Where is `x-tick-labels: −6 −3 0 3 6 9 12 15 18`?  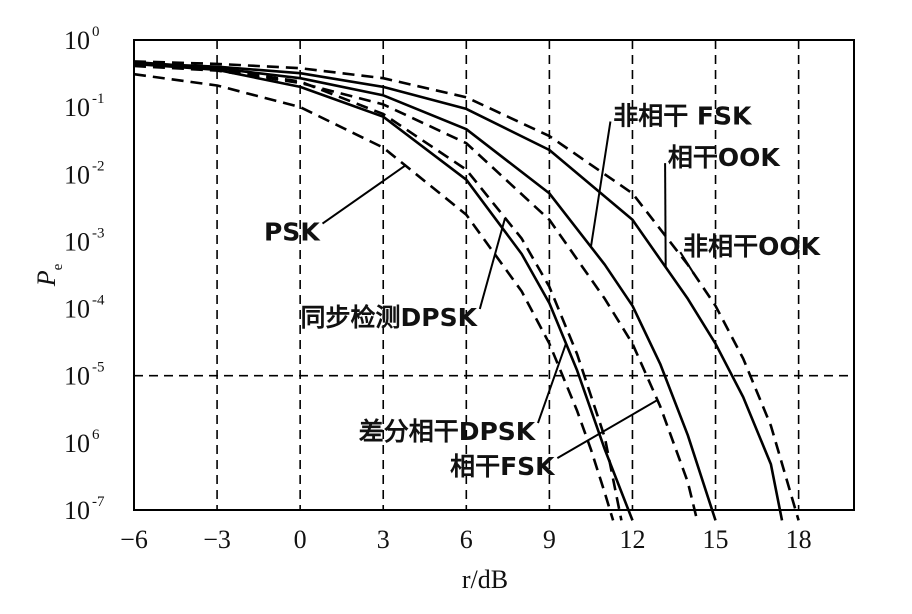
x-tick-labels: −6 −3 0 3 6 9 12 15 18 is located at coordinates (465, 539).